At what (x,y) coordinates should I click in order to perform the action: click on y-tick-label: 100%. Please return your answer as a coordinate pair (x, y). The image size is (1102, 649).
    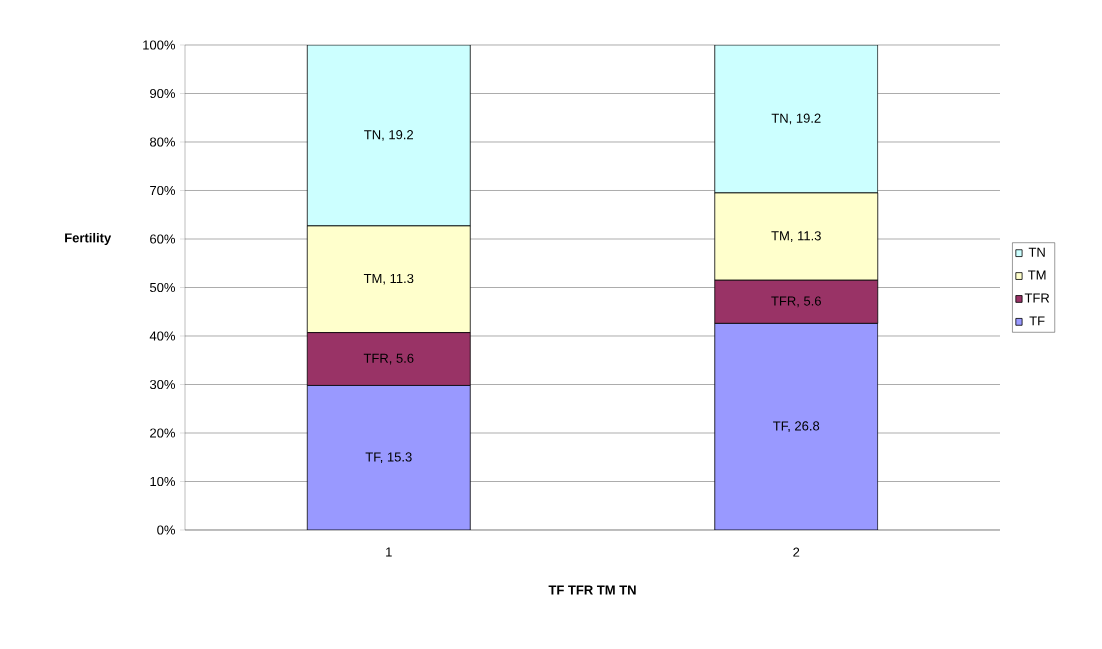
    Looking at the image, I should click on (159, 45).